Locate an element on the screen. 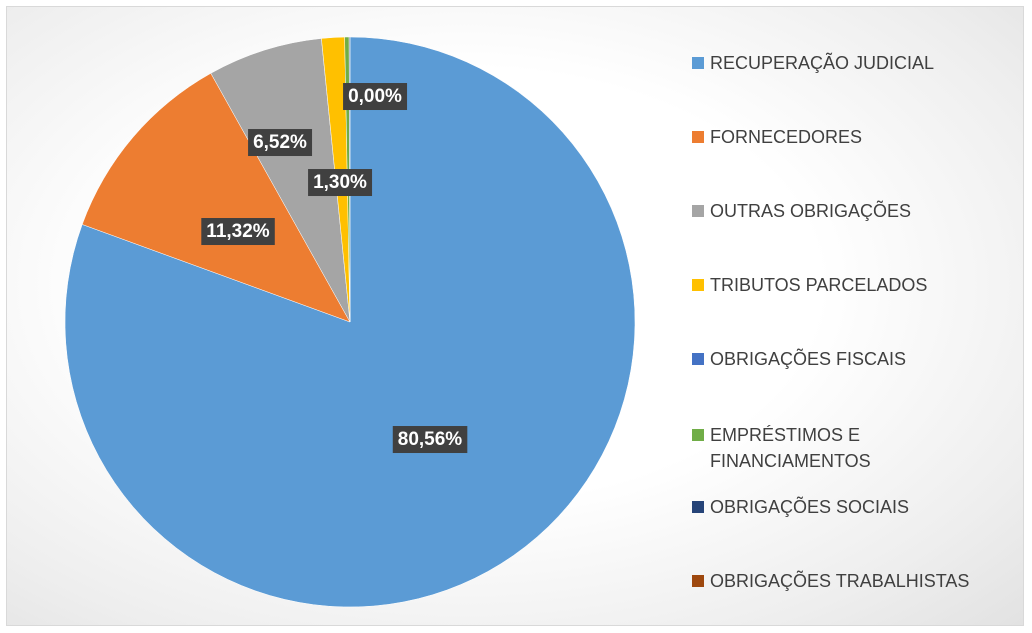 The image size is (1032, 633). legend-item: OBRIGAÇÕES FISCAIS is located at coordinates (852, 359).